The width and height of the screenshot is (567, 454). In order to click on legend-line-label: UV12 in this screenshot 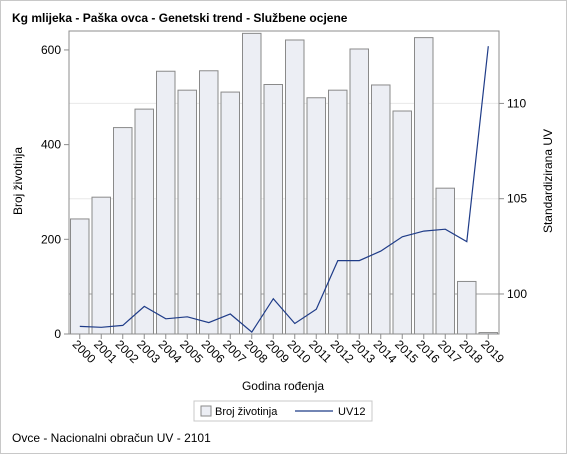, I will do `click(352, 412)`.